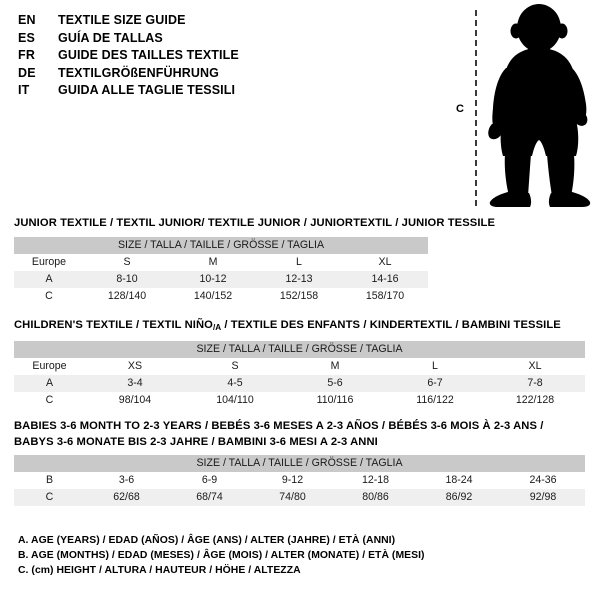 The image size is (600, 600). Describe the element at coordinates (135, 399) in the screenshot. I see `cell-value: 98/104` at that location.